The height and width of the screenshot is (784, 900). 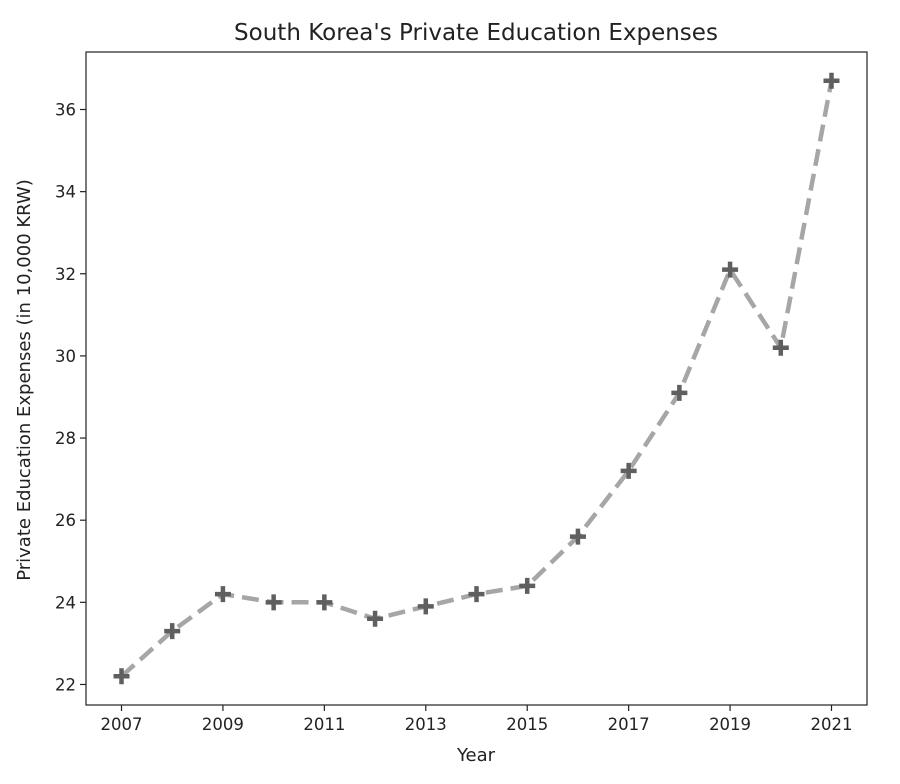 What do you see at coordinates (476, 755) in the screenshot?
I see `x-axis-label: Year` at bounding box center [476, 755].